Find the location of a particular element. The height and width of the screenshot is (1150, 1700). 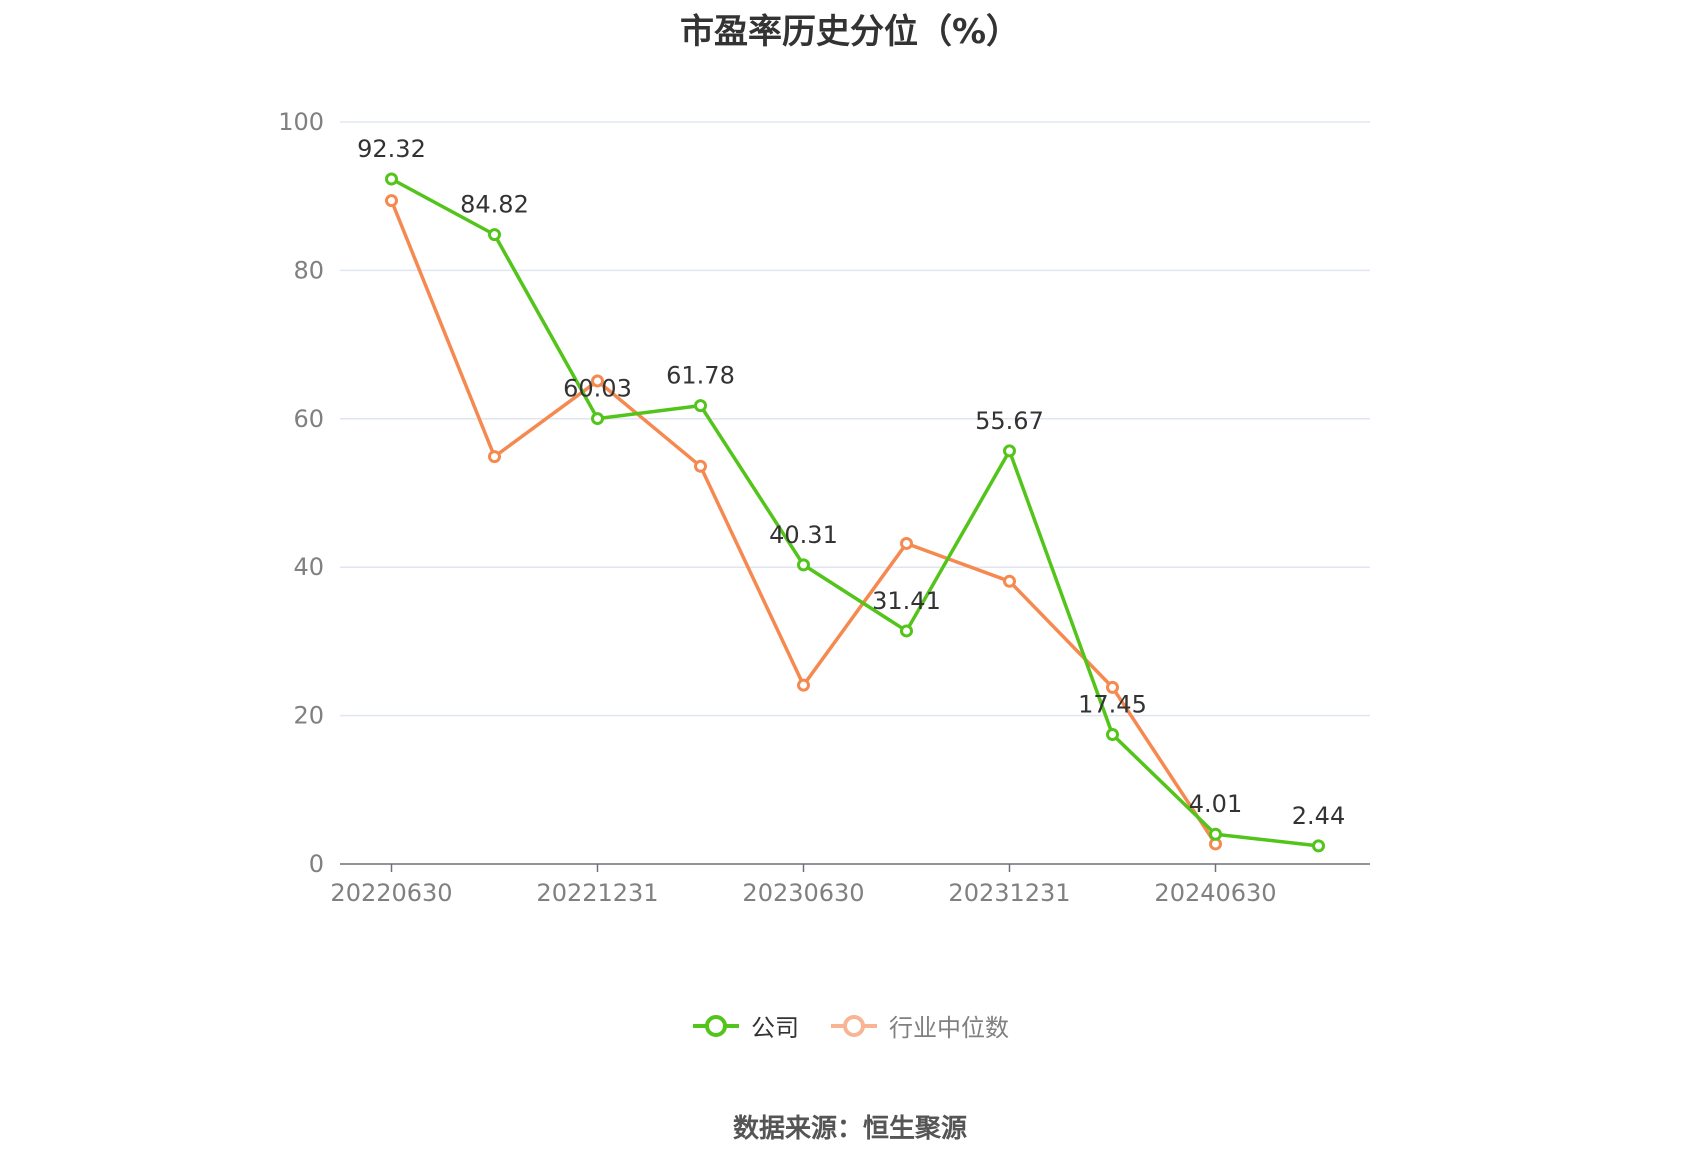

y-tick-label: 0 is located at coordinates (316, 864).